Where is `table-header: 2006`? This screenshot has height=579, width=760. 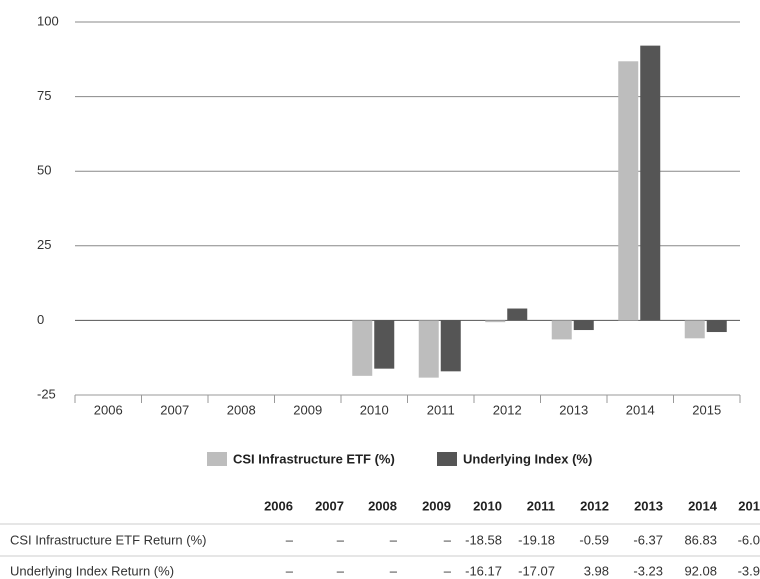
table-header: 2006 is located at coordinates (278, 505).